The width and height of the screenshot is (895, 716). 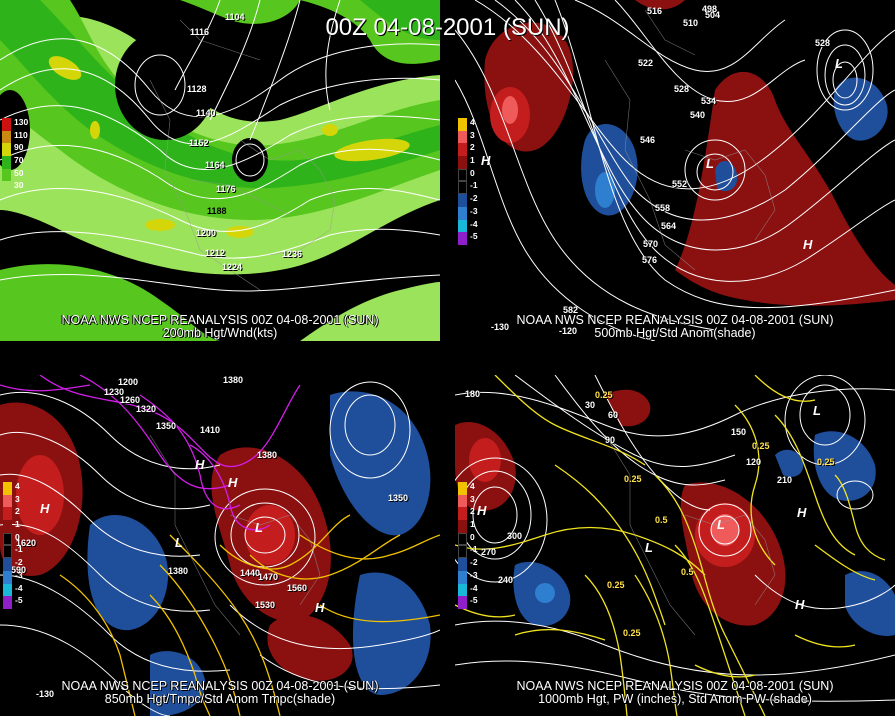 What do you see at coordinates (462, 577) in the screenshot?
I see `legend-swatch-neg3` at bounding box center [462, 577].